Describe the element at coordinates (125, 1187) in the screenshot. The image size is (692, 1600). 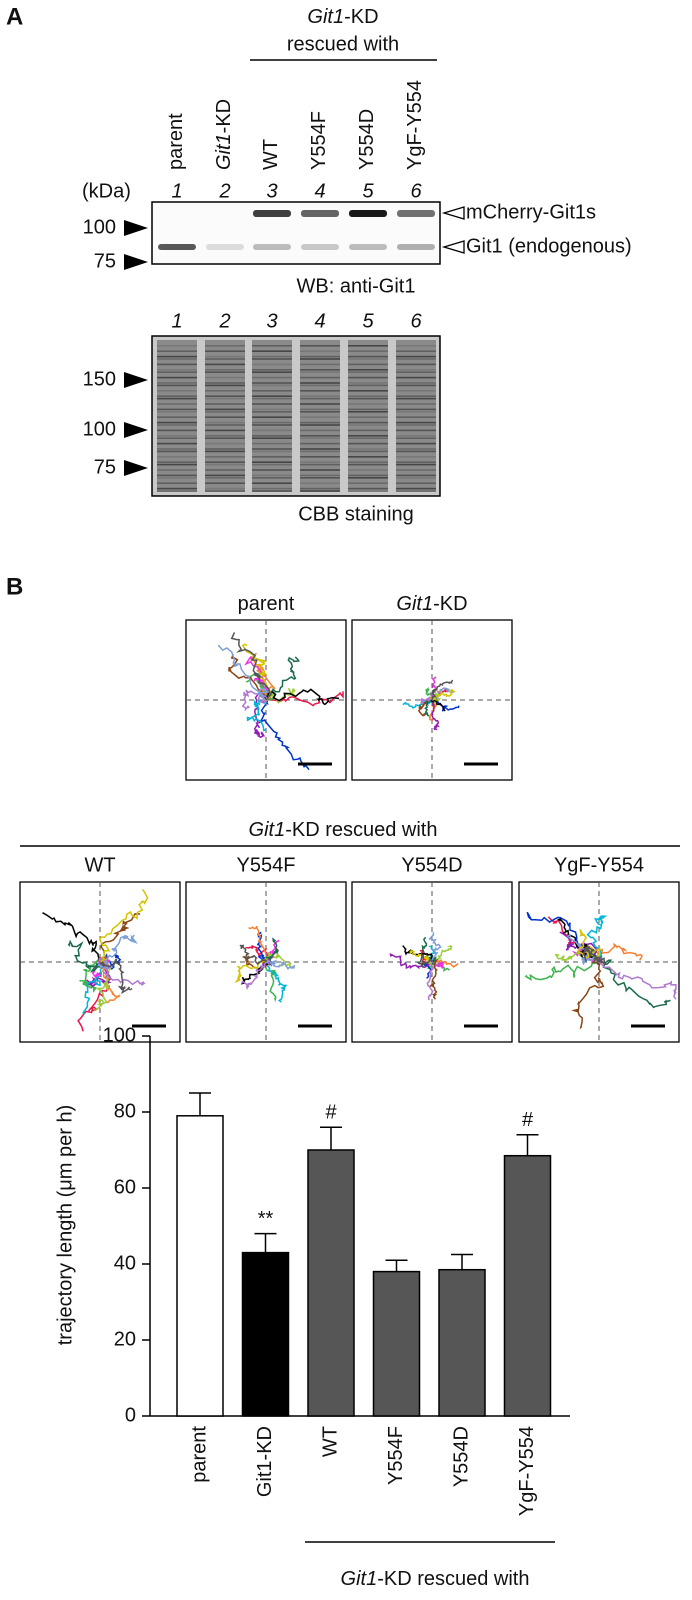
I see `y-tick-label: 60` at that location.